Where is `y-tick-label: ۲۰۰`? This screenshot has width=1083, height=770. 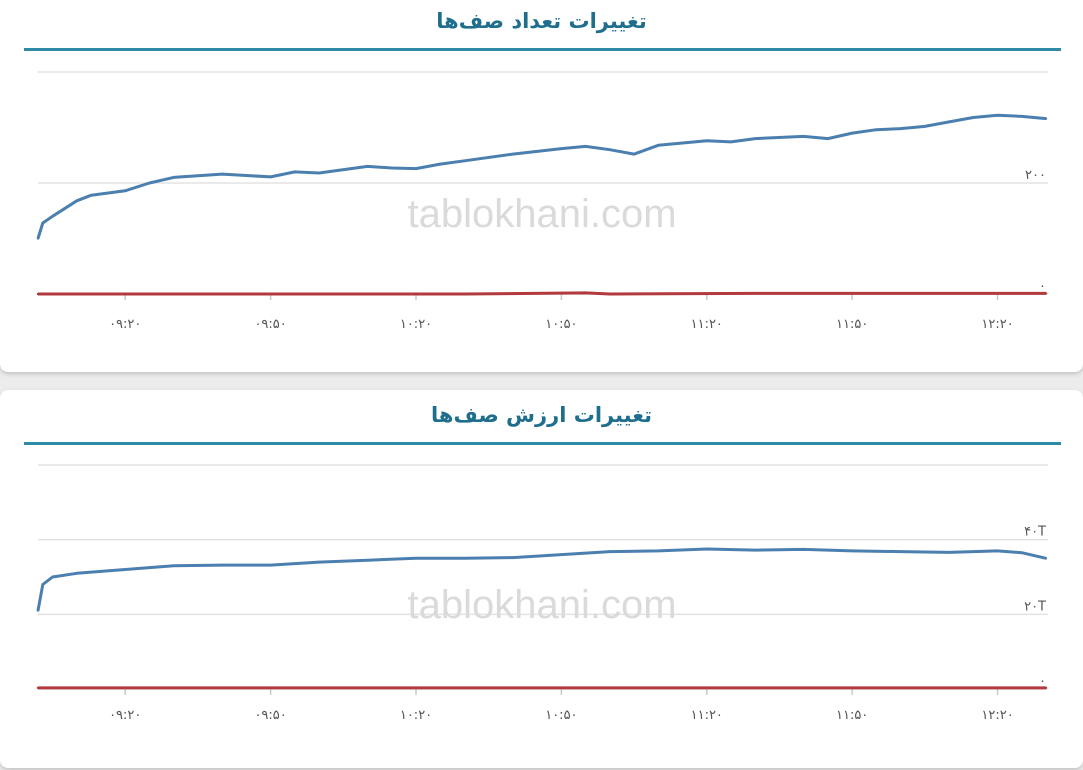
y-tick-label: ۲۰۰ is located at coordinates (1035, 175).